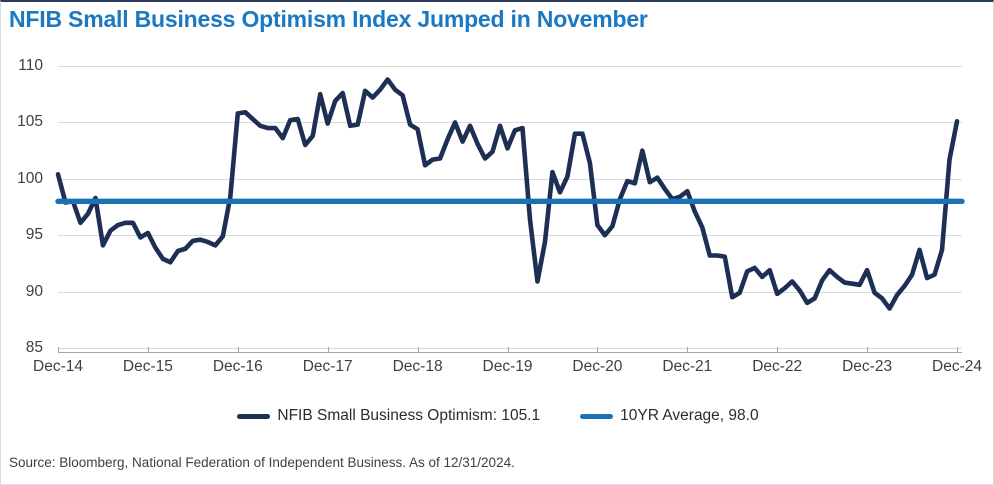 Image resolution: width=994 pixels, height=485 pixels. Describe the element at coordinates (30, 178) in the screenshot. I see `y-tick-label-100: 100` at that location.